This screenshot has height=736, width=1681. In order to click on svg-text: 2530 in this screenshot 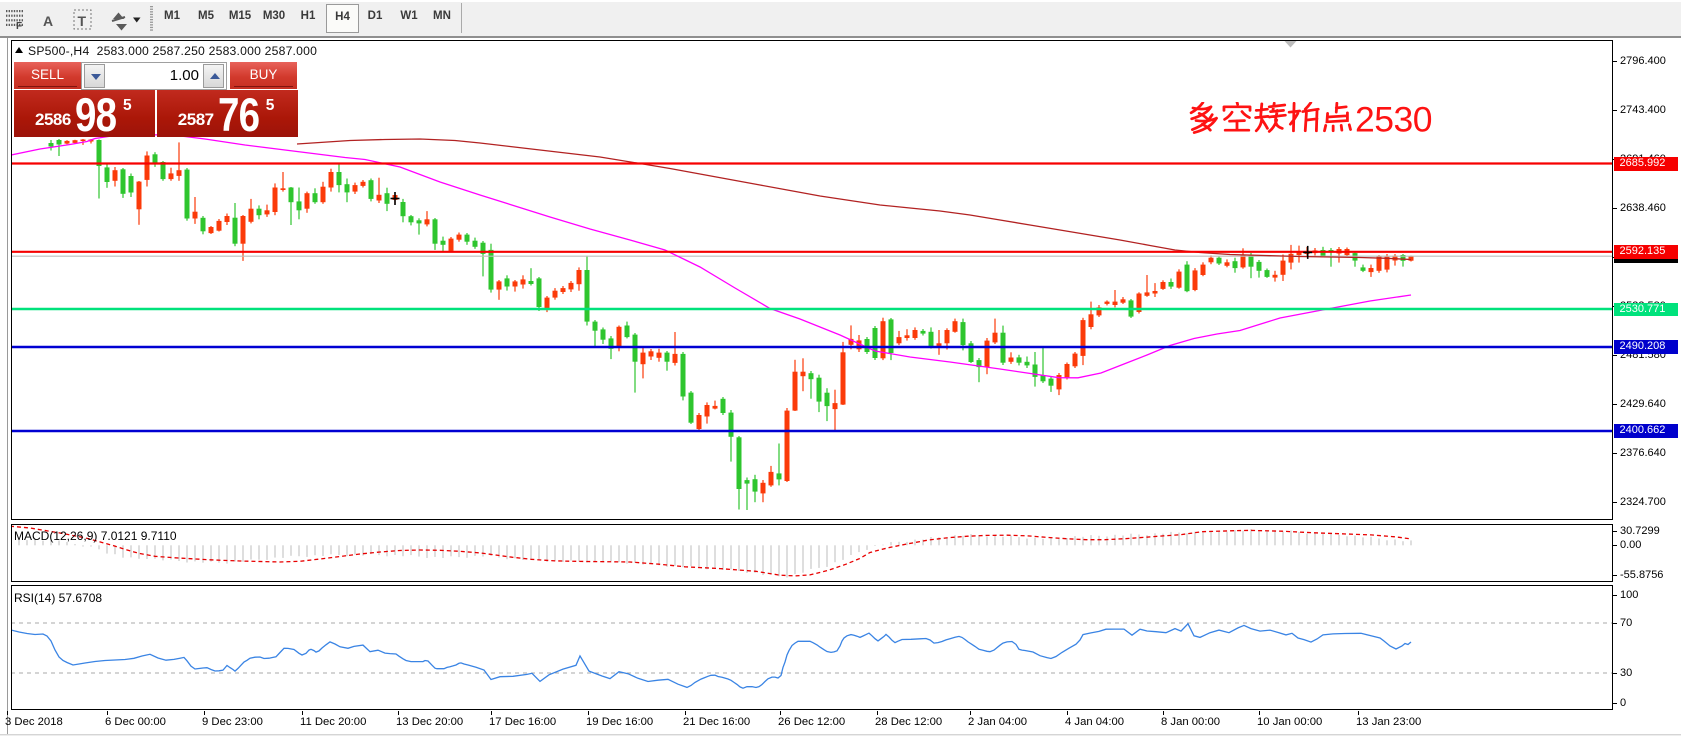, I will do `click(1393, 119)`.